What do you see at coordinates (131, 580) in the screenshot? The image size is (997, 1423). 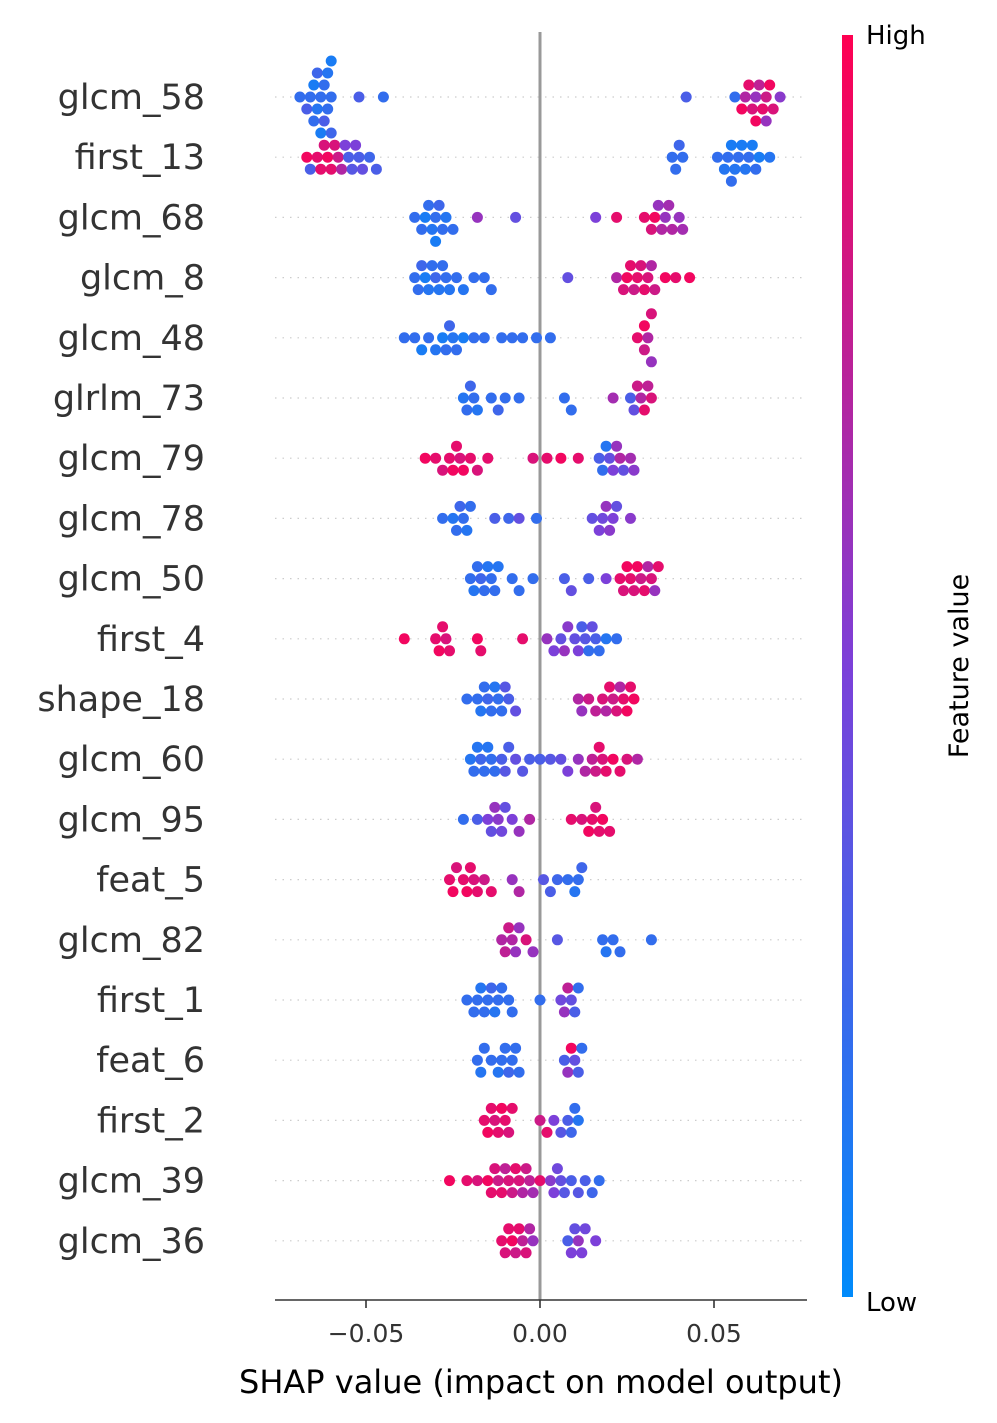 I see `feature-label: glcm_50` at bounding box center [131, 580].